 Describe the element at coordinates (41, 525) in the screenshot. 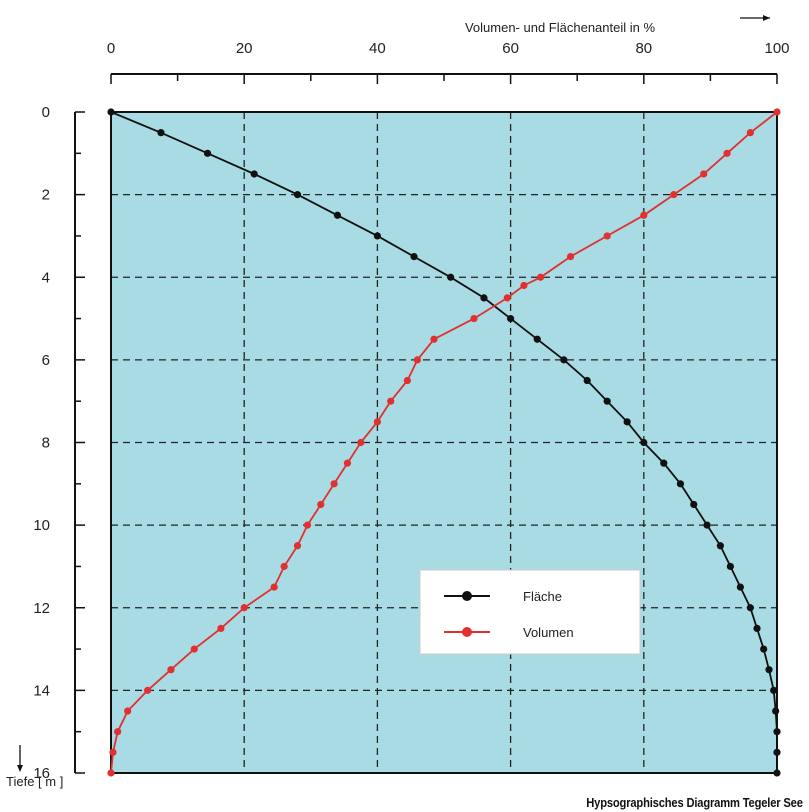

I see `y-tick-label: 10` at that location.